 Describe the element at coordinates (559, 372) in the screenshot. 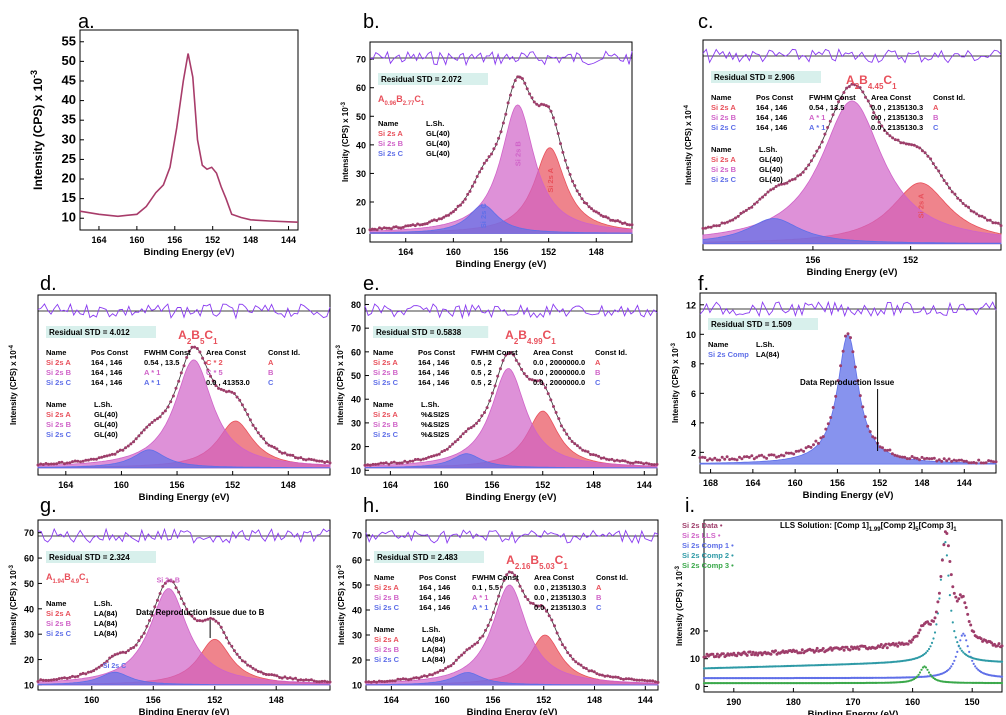

I see `table-cell: 0.0 , 2000000.0` at that location.